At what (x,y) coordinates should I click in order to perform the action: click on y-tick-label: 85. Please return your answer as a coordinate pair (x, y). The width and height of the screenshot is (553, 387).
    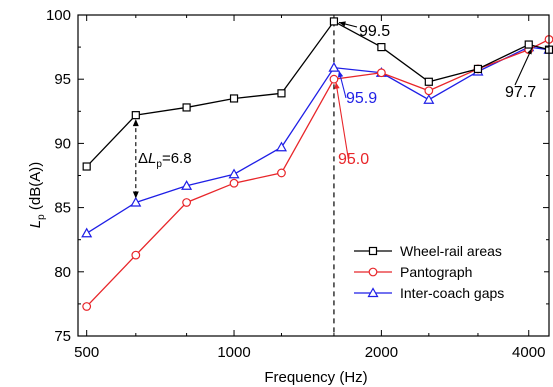
    Looking at the image, I should click on (62, 208).